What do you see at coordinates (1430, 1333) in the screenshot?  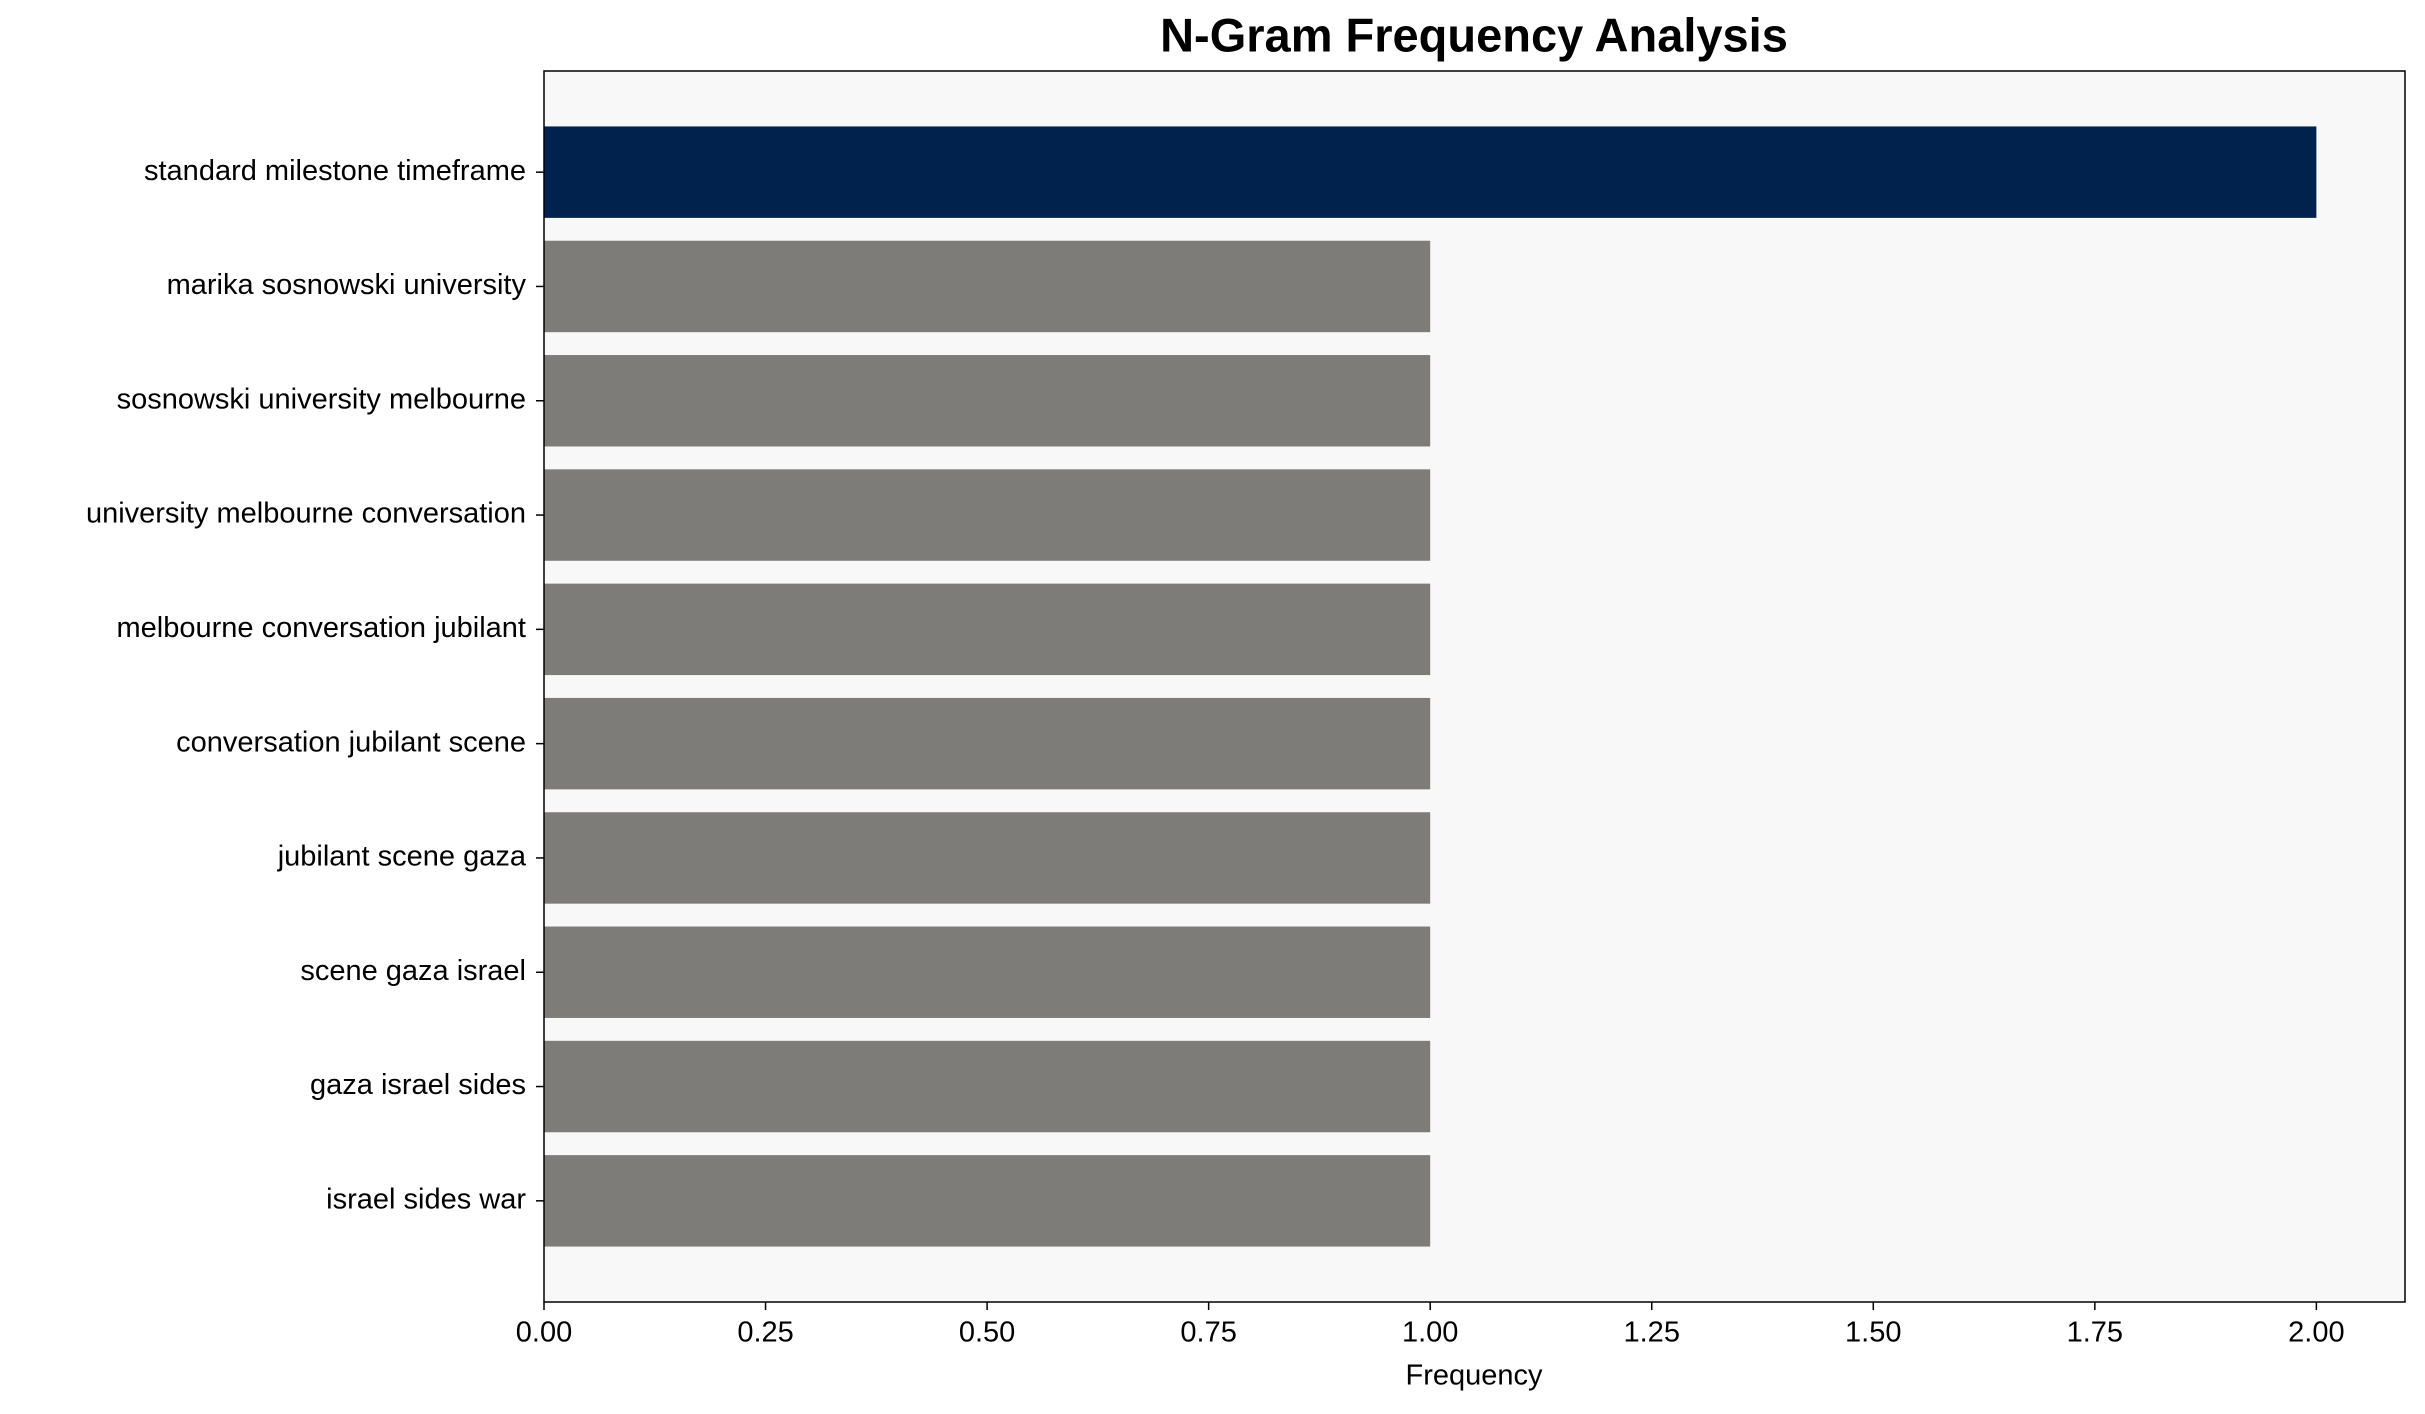 I see `x-tick-label: 1.00` at bounding box center [1430, 1333].